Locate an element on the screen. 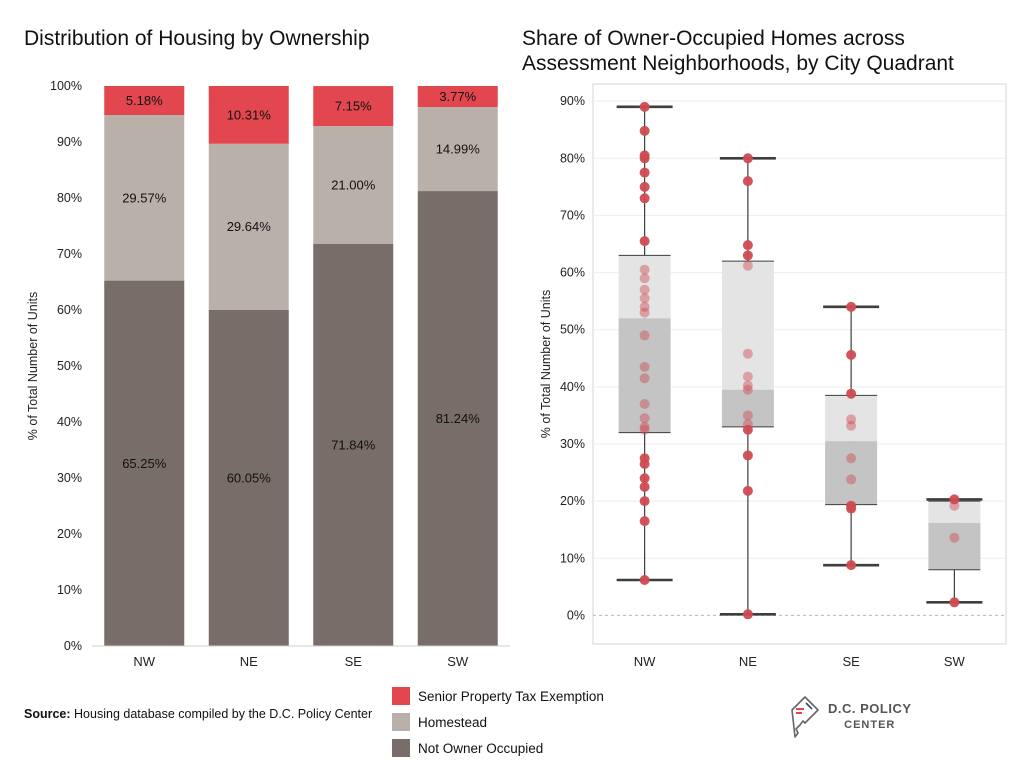 The width and height of the screenshot is (1024, 768). legend-item-not-owner: Not Owner Occupied is located at coordinates (498, 748).